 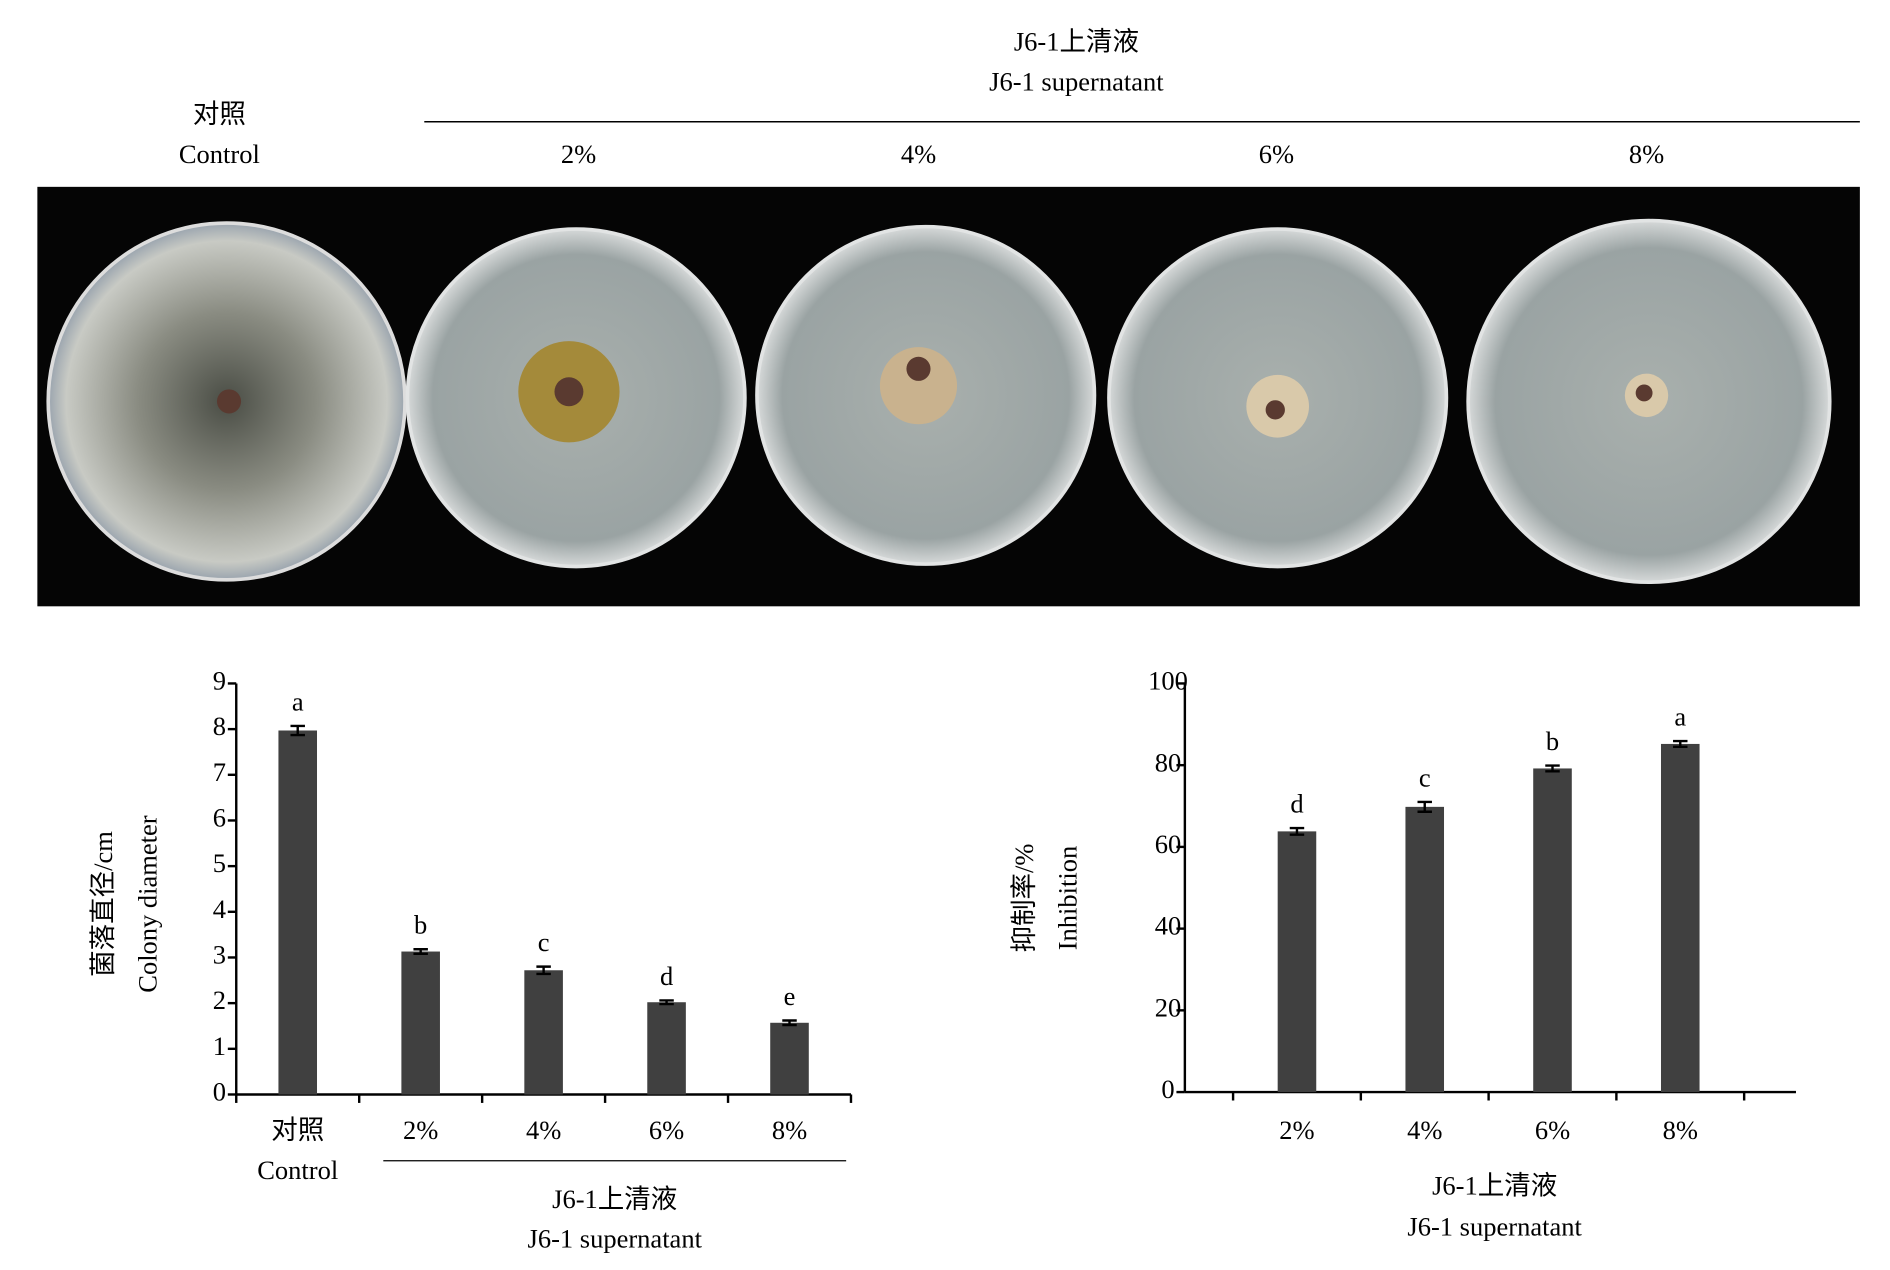 I want to click on y-tick-label: 7, so click(x=219, y=772).